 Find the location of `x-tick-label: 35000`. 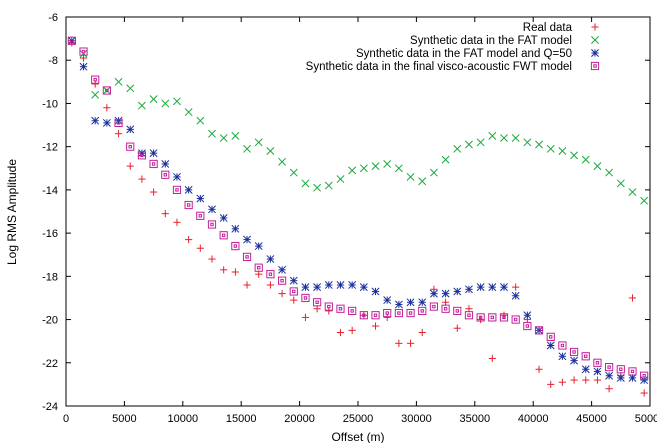

x-tick-label: 35000 is located at coordinates (475, 419).